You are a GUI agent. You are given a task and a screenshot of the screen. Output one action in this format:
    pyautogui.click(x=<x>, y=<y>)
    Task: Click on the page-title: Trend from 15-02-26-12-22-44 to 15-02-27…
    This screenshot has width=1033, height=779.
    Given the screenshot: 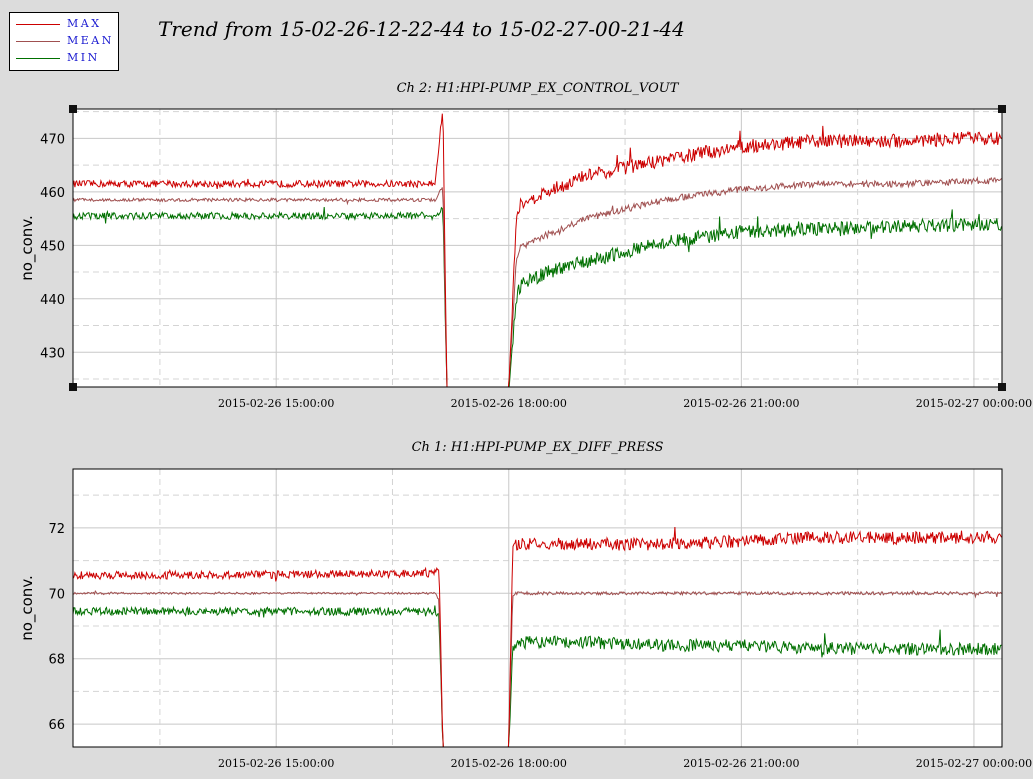 What is the action you would take?
    pyautogui.click(x=421, y=29)
    